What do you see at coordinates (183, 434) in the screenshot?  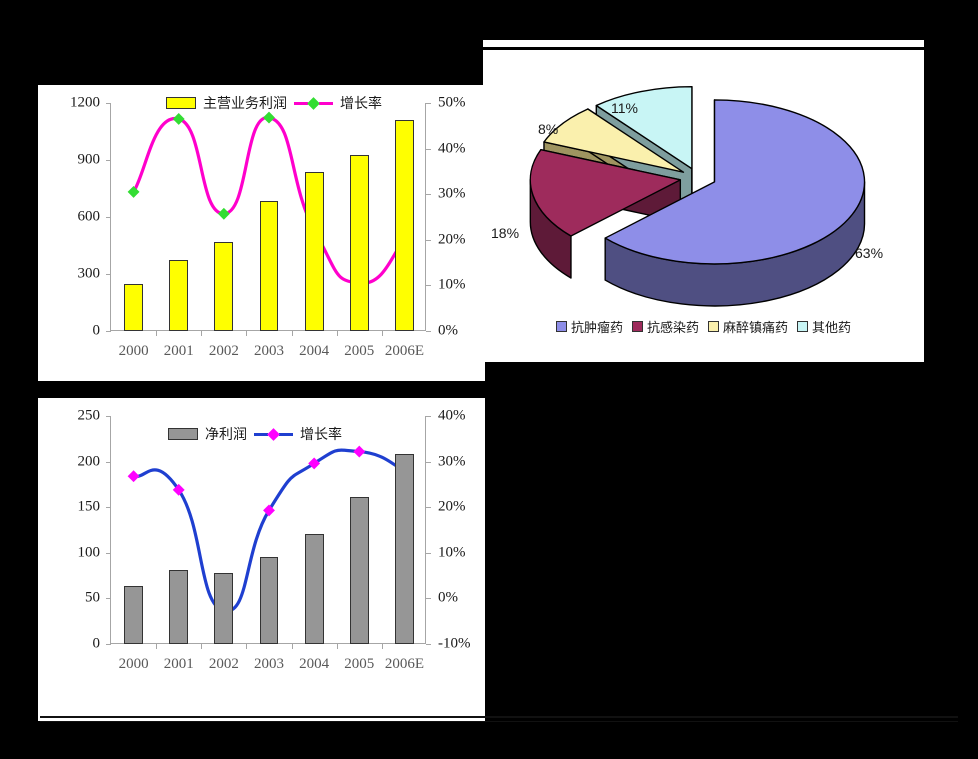 I see `legend-swatch-bar-icon` at bounding box center [183, 434].